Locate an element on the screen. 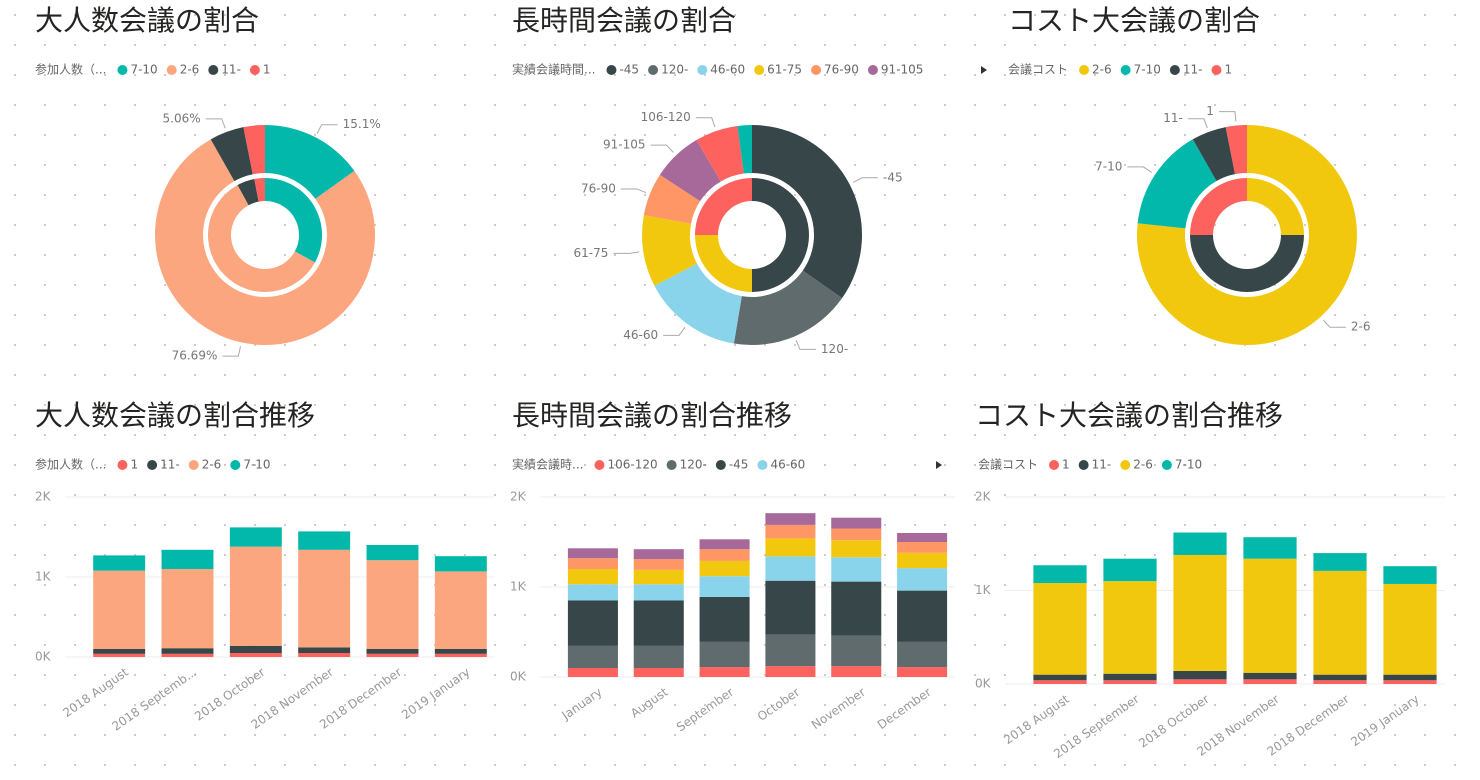  x-tick-label: December is located at coordinates (904, 708).